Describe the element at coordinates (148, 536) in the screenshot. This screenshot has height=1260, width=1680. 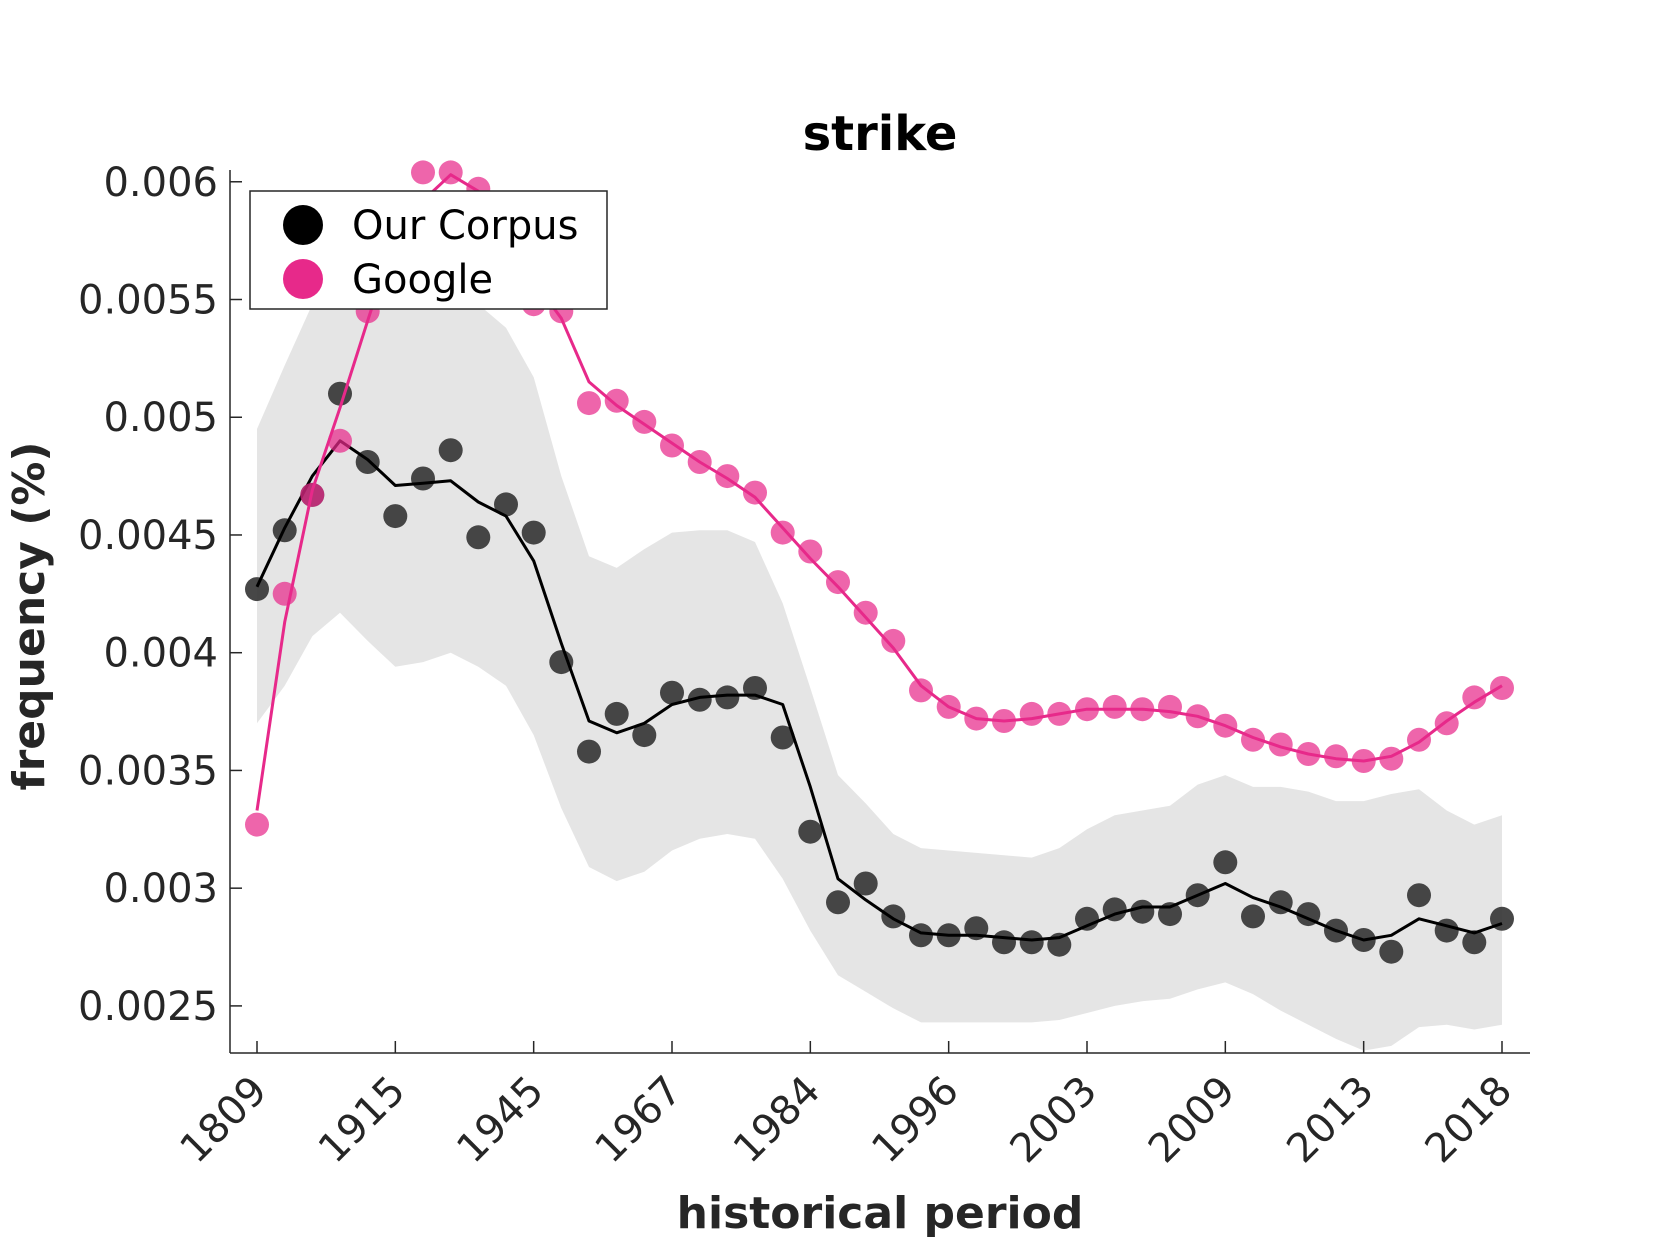
I see `y-tick-label: 0.0045` at that location.